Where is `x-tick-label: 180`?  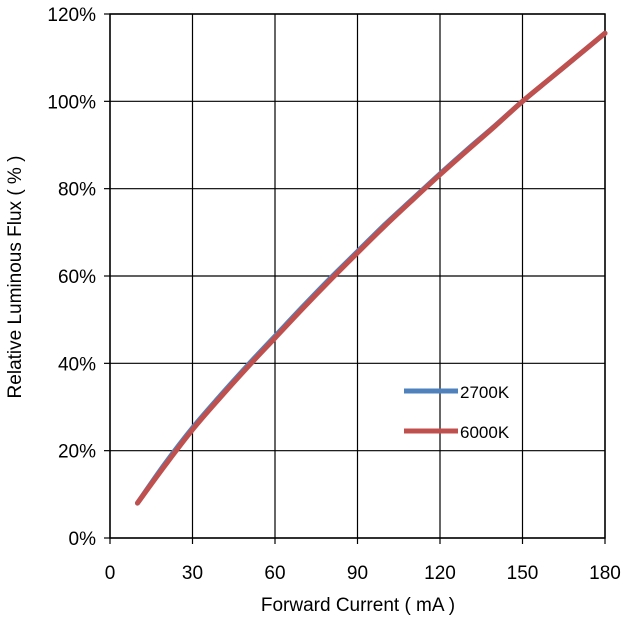
x-tick-label: 180 is located at coordinates (605, 573).